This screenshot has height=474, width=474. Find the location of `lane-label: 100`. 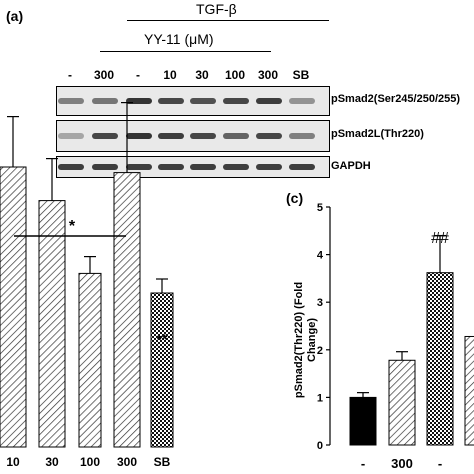

lane-label: 100 is located at coordinates (235, 75).